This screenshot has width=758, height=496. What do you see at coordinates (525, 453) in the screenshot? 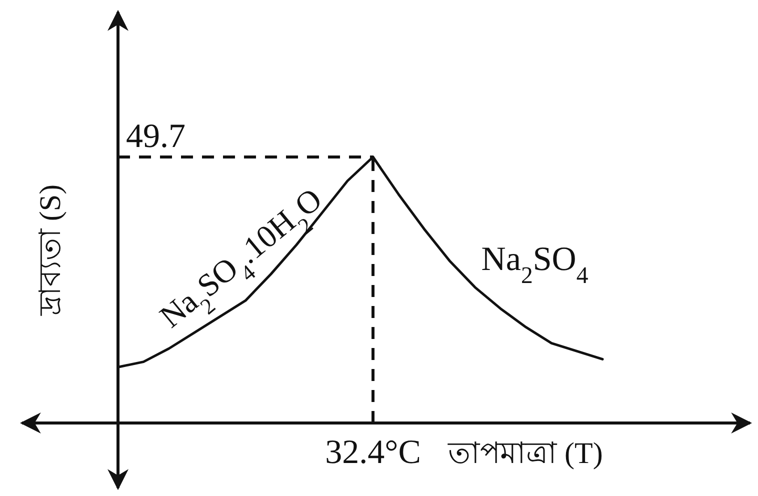
I see `x-axis-title: তাপমাত্রা (T)` at bounding box center [525, 453].